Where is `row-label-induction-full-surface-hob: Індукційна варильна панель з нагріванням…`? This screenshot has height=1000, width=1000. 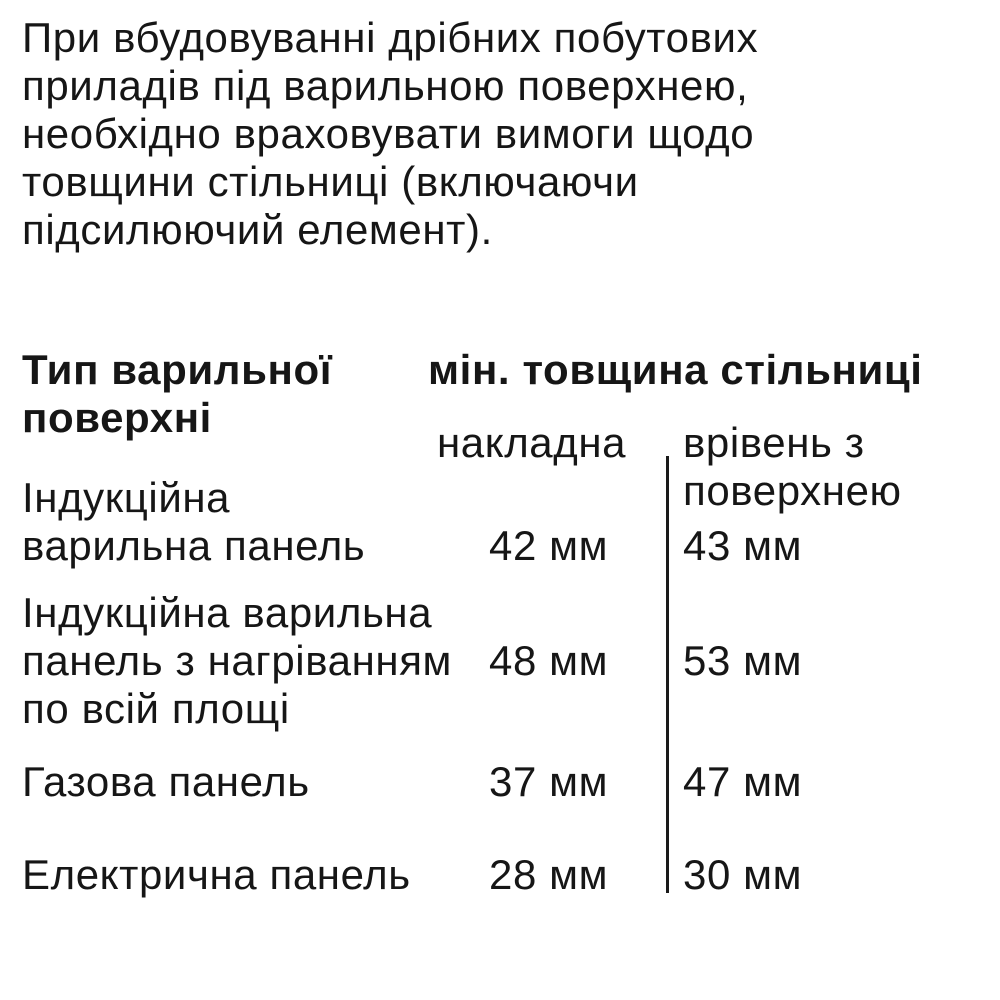
row-label-induction-full-surface-hob: Індукційна варильна панель з нагріванням… is located at coordinates (237, 660).